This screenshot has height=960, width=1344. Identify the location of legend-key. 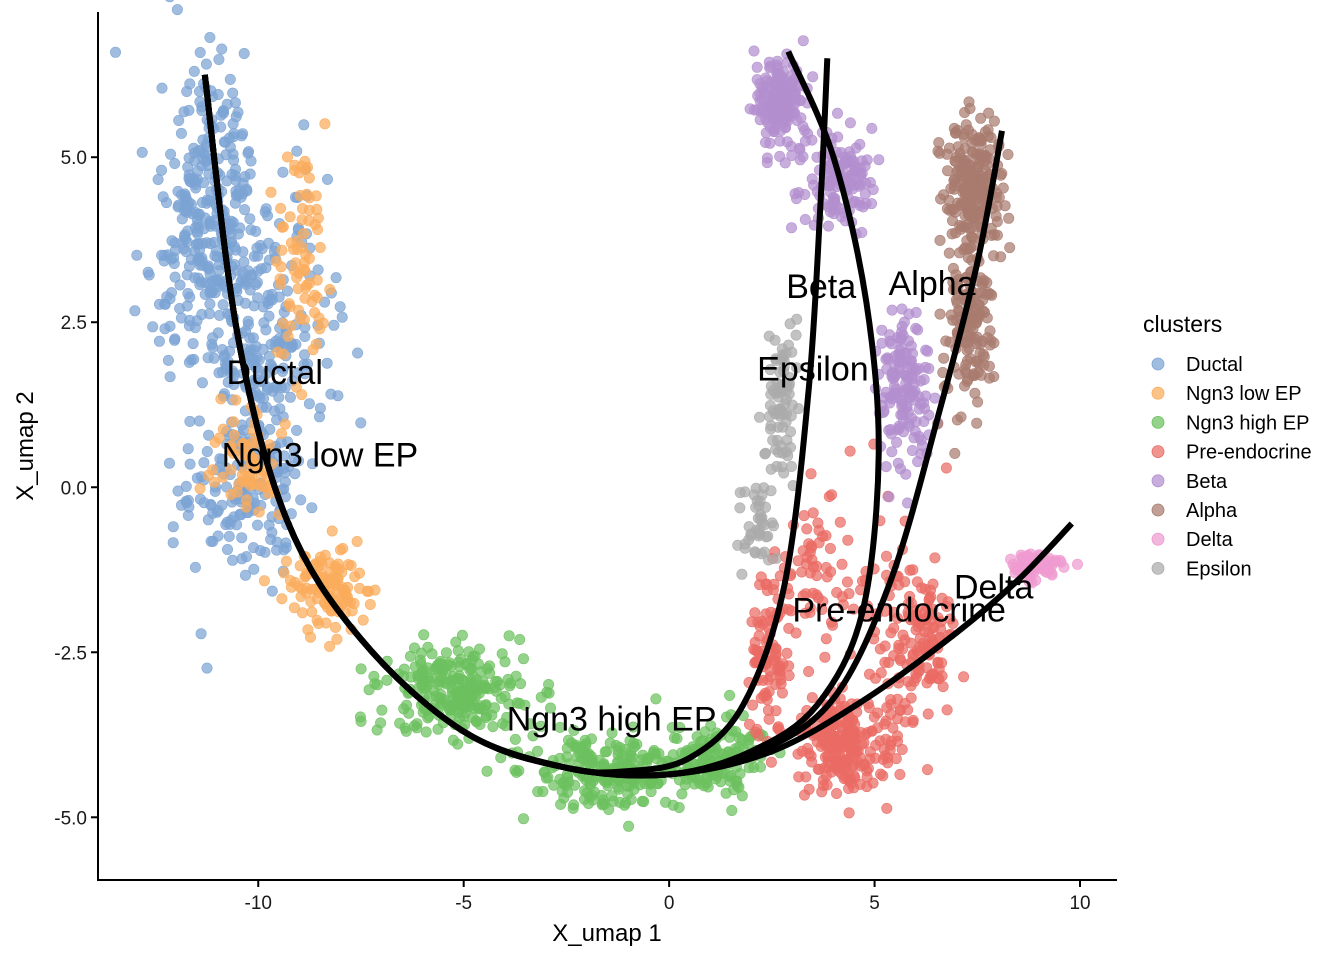
(1158, 364).